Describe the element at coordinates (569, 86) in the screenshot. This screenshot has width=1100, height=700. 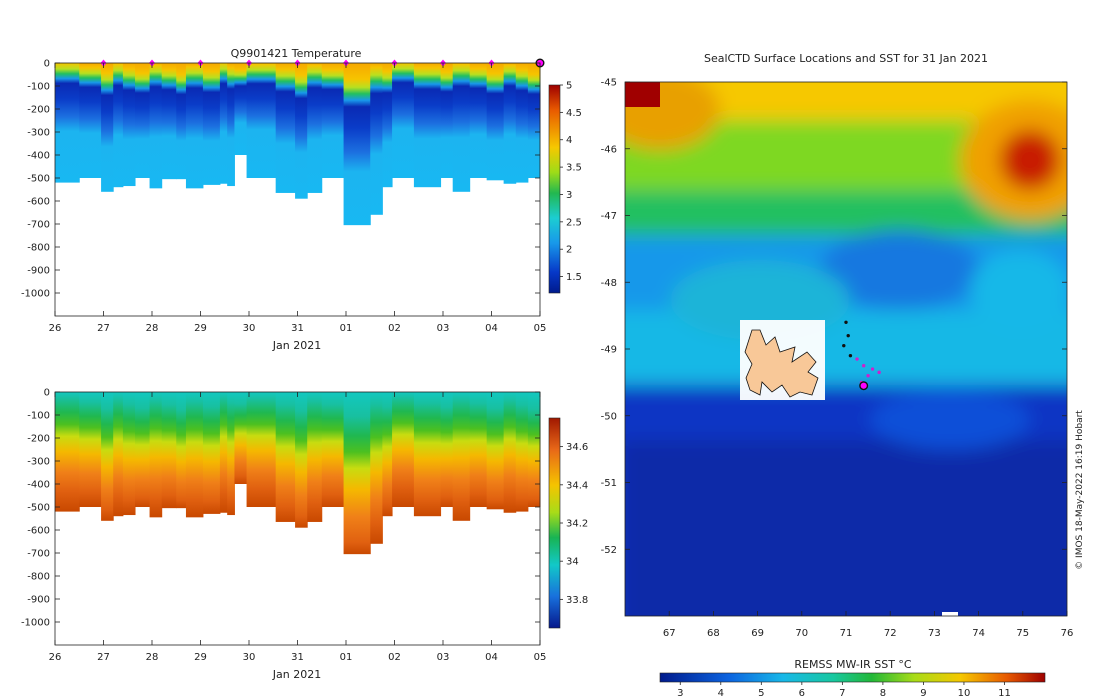
I see `colorbar-tick-label: 5` at that location.